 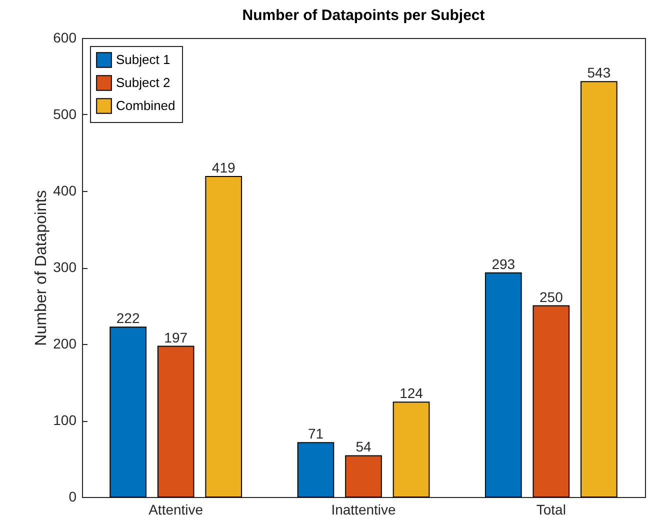 What do you see at coordinates (316, 434) in the screenshot?
I see `data-label: 71` at bounding box center [316, 434].